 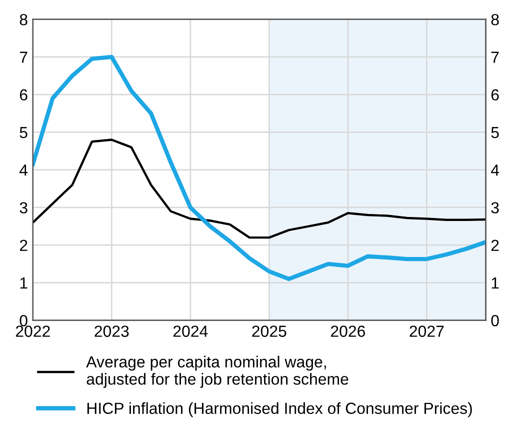 What do you see at coordinates (24, 95) in the screenshot?
I see `y-tick-label: 6` at bounding box center [24, 95].